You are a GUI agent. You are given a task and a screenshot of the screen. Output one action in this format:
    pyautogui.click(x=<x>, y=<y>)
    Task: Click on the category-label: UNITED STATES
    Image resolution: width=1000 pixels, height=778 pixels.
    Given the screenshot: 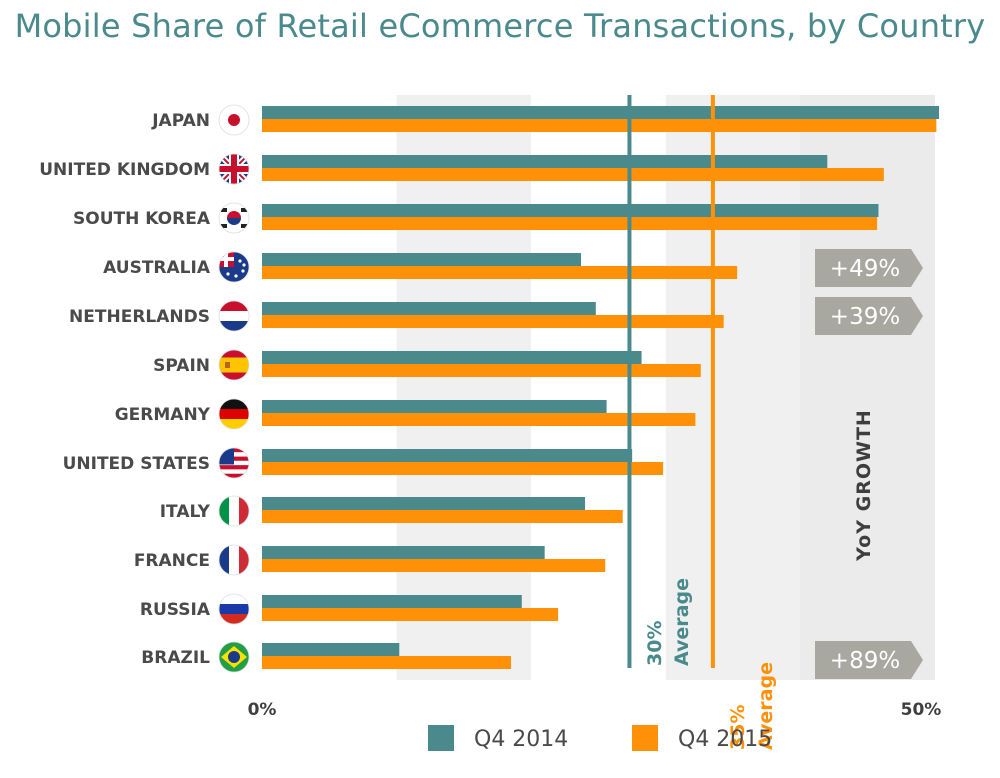 What is the action you would take?
    pyautogui.click(x=136, y=464)
    